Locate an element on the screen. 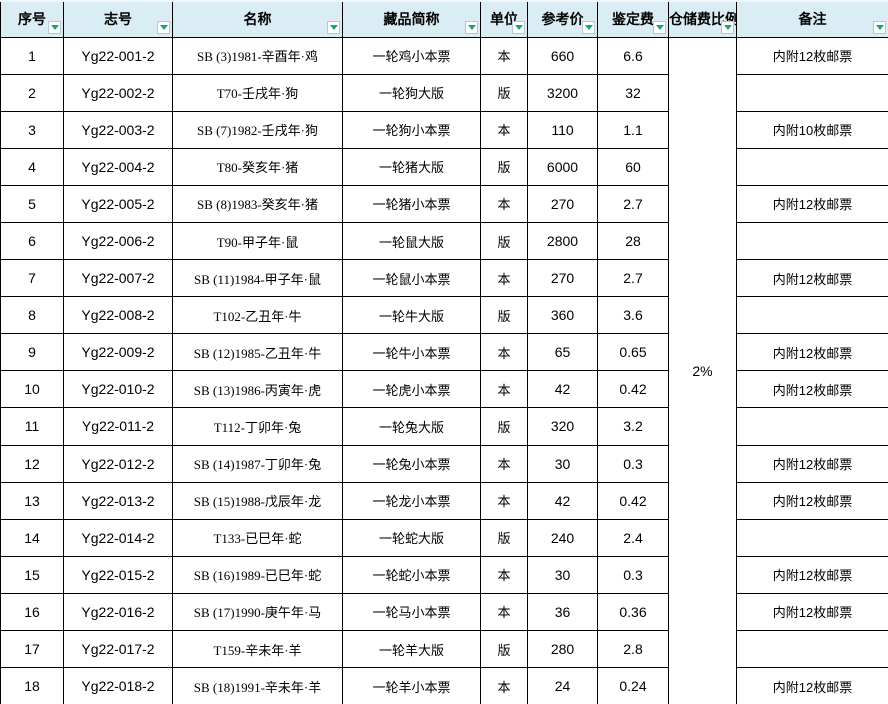 Image resolution: width=888 pixels, height=704 pixels. cell-no: 12 is located at coordinates (32, 463).